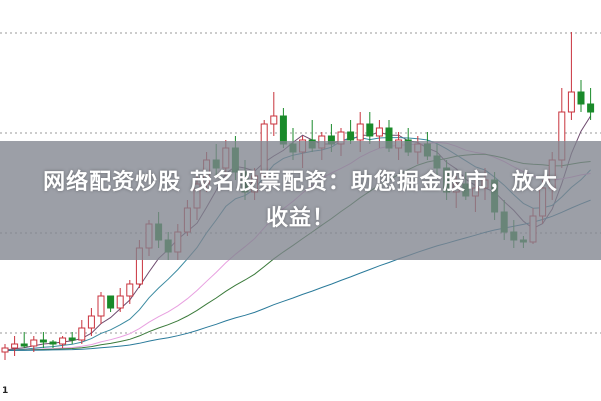  What do you see at coordinates (300, 218) in the screenshot?
I see `headline-line-2: 收益！` at bounding box center [300, 218].